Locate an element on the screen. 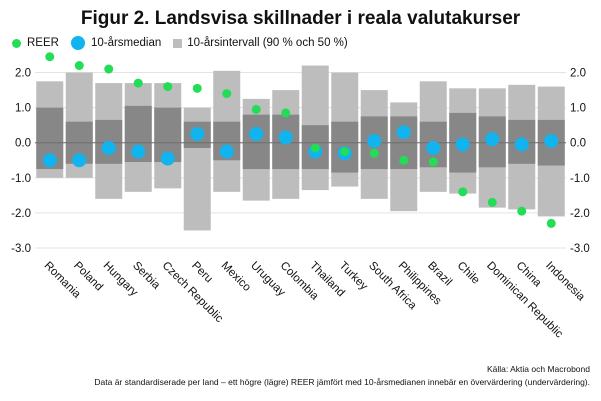  category-label: Mexico is located at coordinates (236, 277).